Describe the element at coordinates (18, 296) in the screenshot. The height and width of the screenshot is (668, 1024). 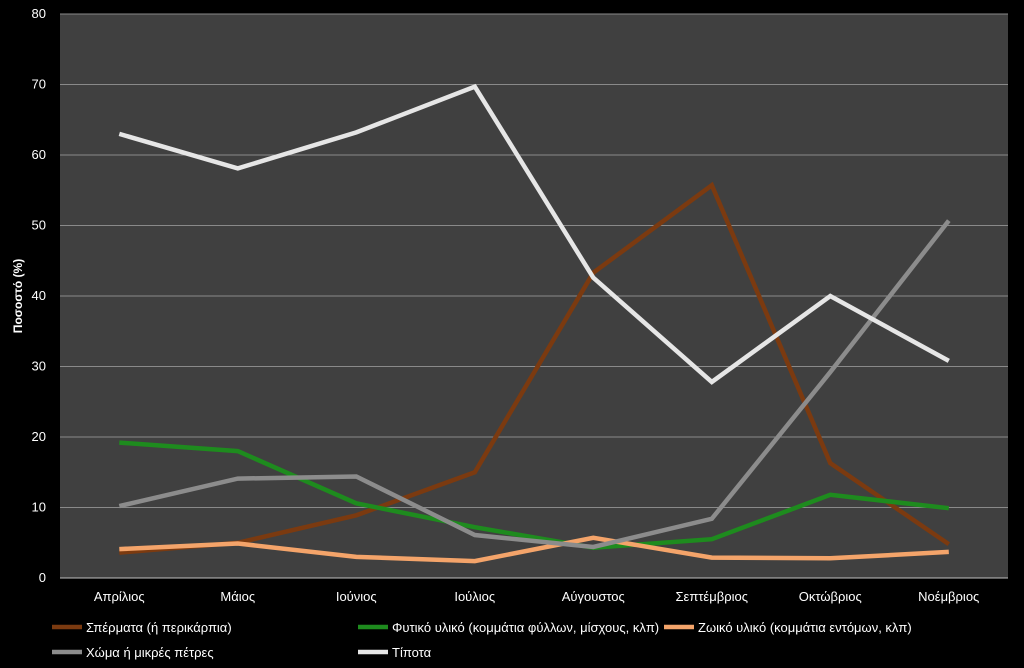
I see `y-axis-title: Ποσοστό (%)` at that location.